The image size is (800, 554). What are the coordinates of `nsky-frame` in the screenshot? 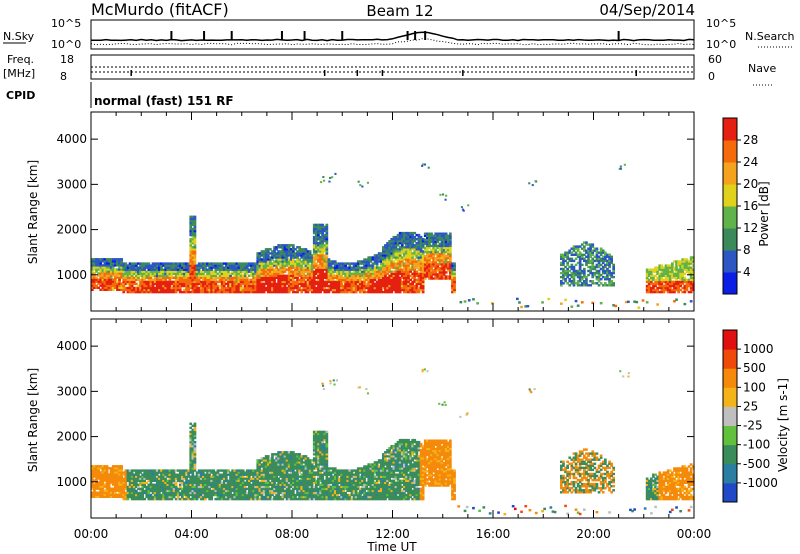 It's located at (392, 34).